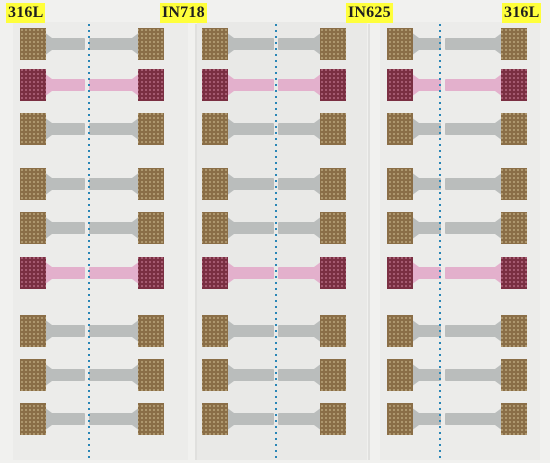 This screenshot has height=463, width=550. I want to click on label-in718: IN718, so click(183, 13).